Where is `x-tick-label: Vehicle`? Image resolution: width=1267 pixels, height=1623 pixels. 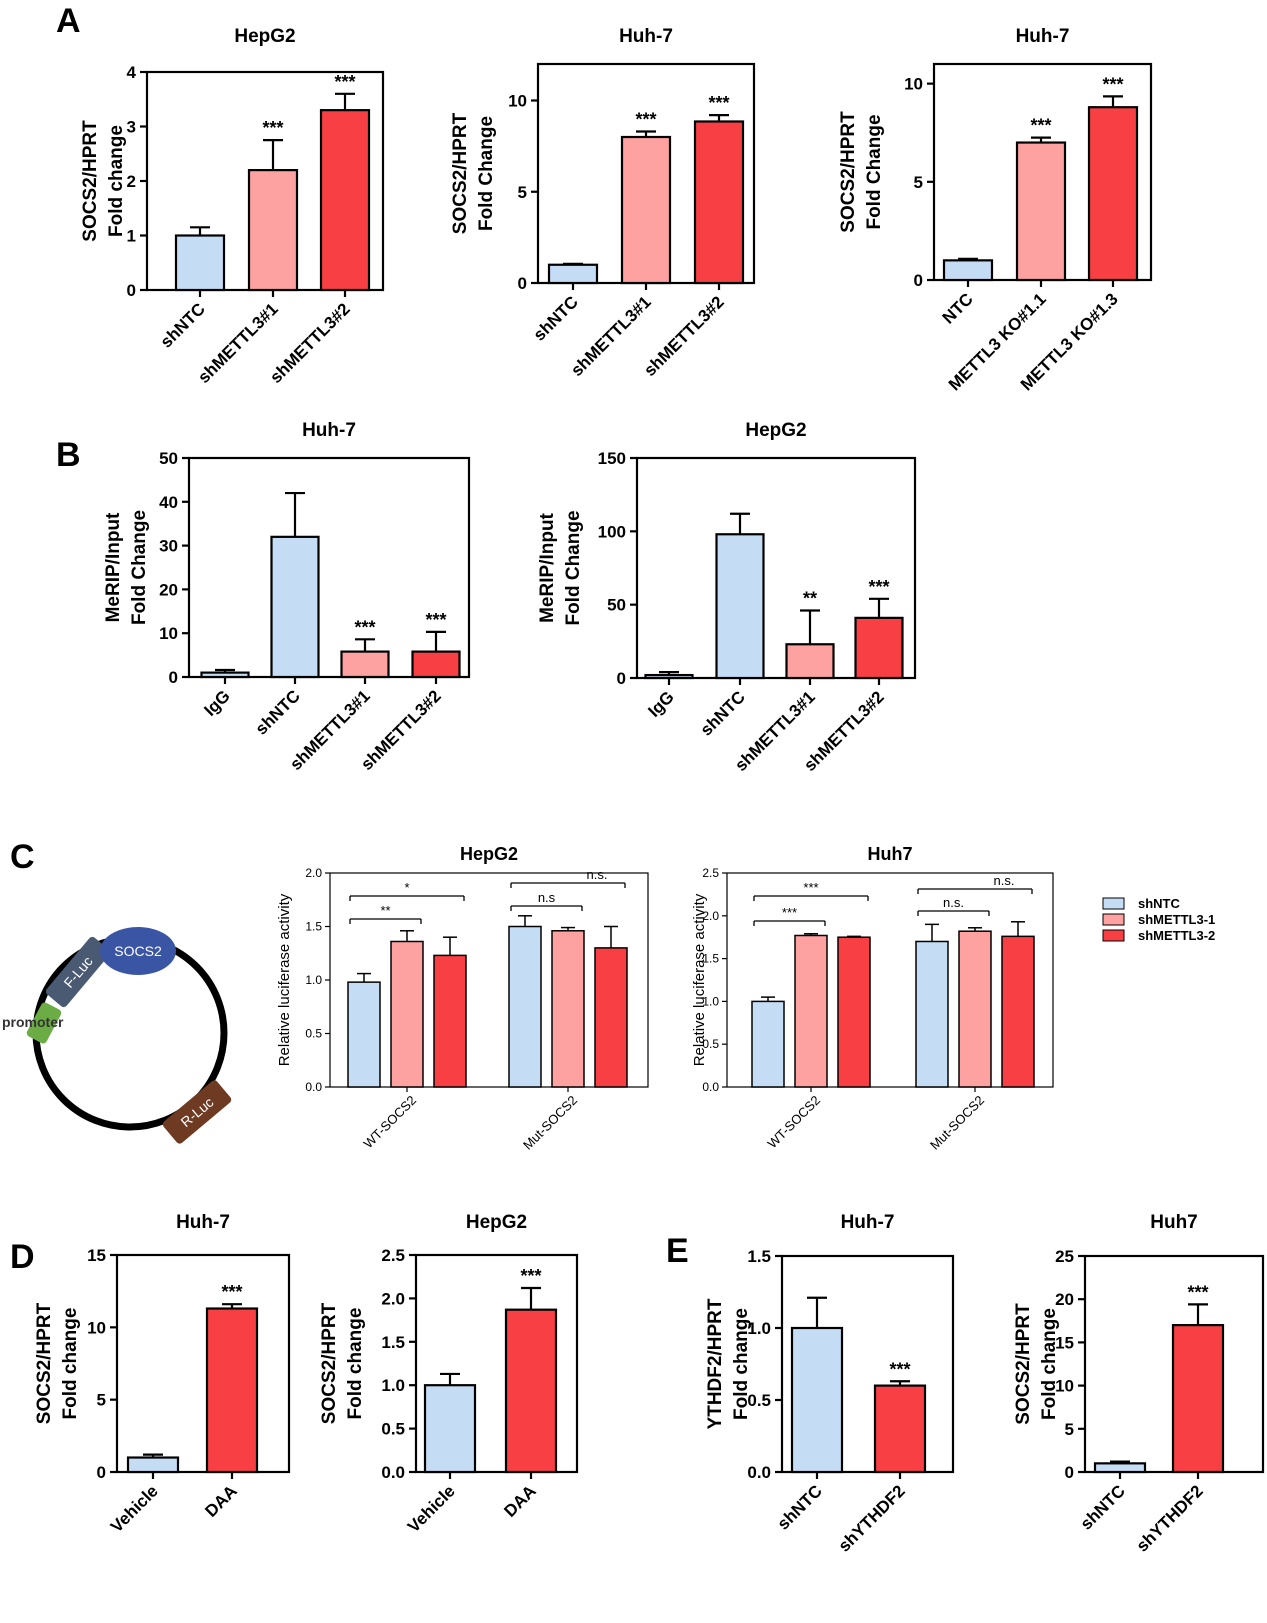 x-tick-label: Vehicle is located at coordinates (431, 1508).